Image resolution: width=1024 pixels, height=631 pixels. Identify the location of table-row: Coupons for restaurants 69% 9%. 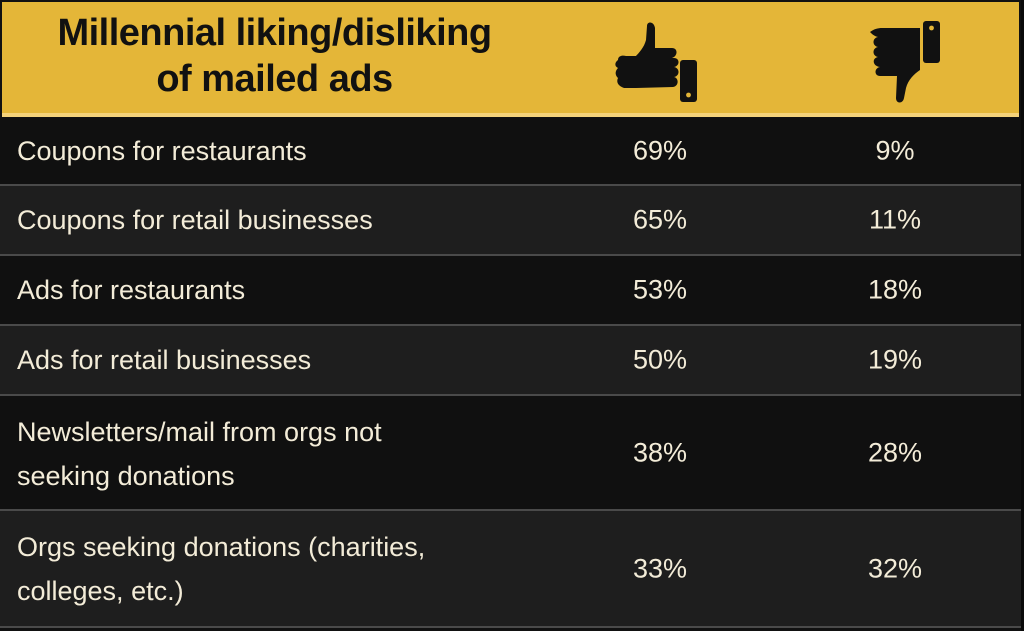
(510, 151).